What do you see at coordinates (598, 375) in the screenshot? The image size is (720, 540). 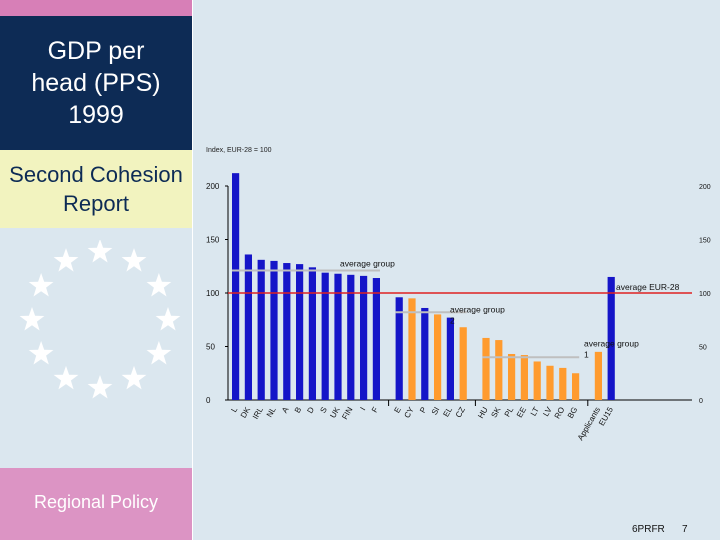 I see `bar-applicants` at bounding box center [598, 375].